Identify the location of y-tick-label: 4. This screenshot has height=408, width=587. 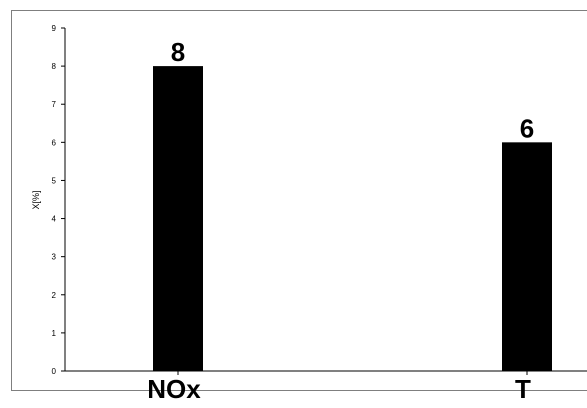
(54, 219).